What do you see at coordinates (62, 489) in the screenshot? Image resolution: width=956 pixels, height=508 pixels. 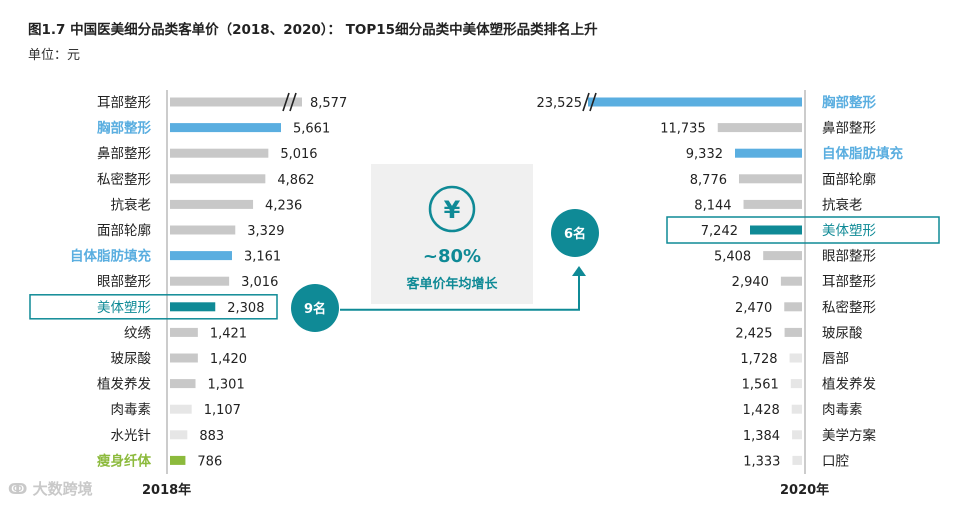 I see `watermark-text: 大数跨境` at bounding box center [62, 489].